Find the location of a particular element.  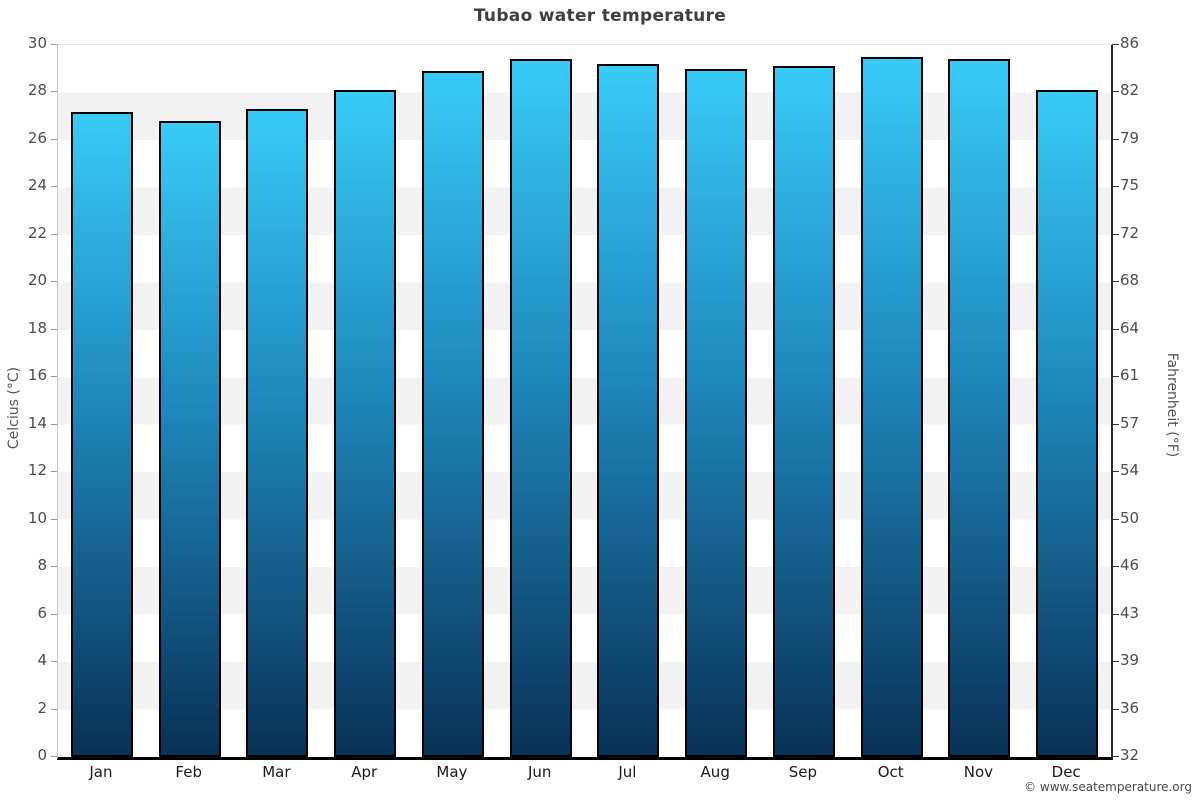

celsius-tick-label-24: 24 is located at coordinates (37, 185).